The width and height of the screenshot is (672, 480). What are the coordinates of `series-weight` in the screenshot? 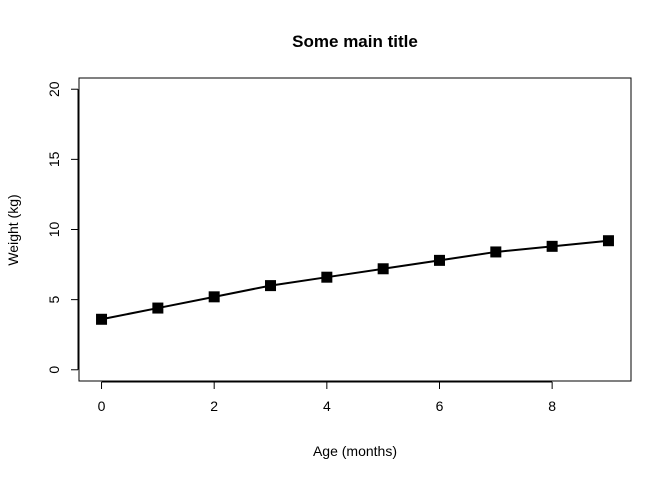 It's located at (355, 280).